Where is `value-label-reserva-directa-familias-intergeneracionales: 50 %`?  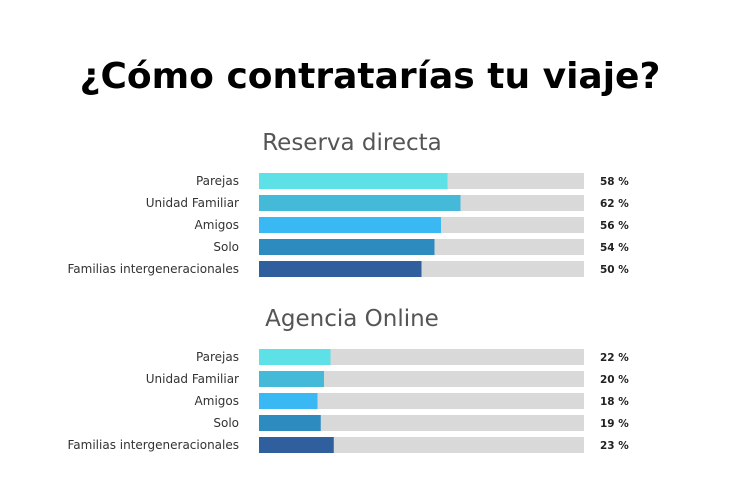 value-label-reserva-directa-familias-intergeneracionales: 50 % is located at coordinates (614, 270).